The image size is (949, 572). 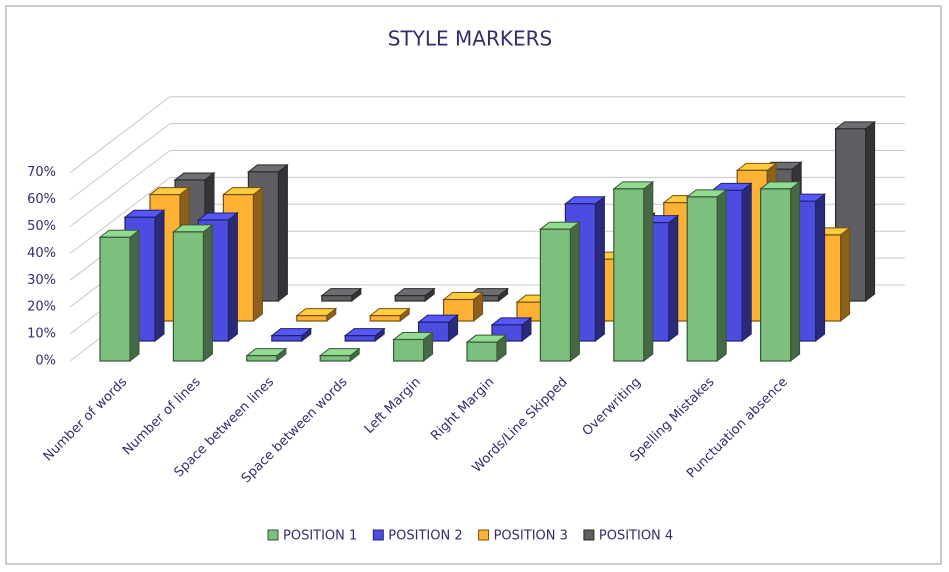 What do you see at coordinates (425, 536) in the screenshot?
I see `legend-label: POSITION 2` at bounding box center [425, 536].